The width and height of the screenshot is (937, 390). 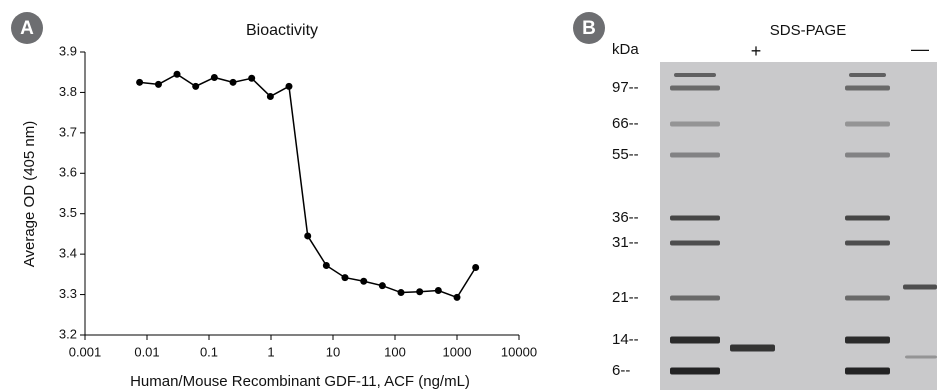 I want to click on y-tick-label: 3.7, so click(x=68, y=131).